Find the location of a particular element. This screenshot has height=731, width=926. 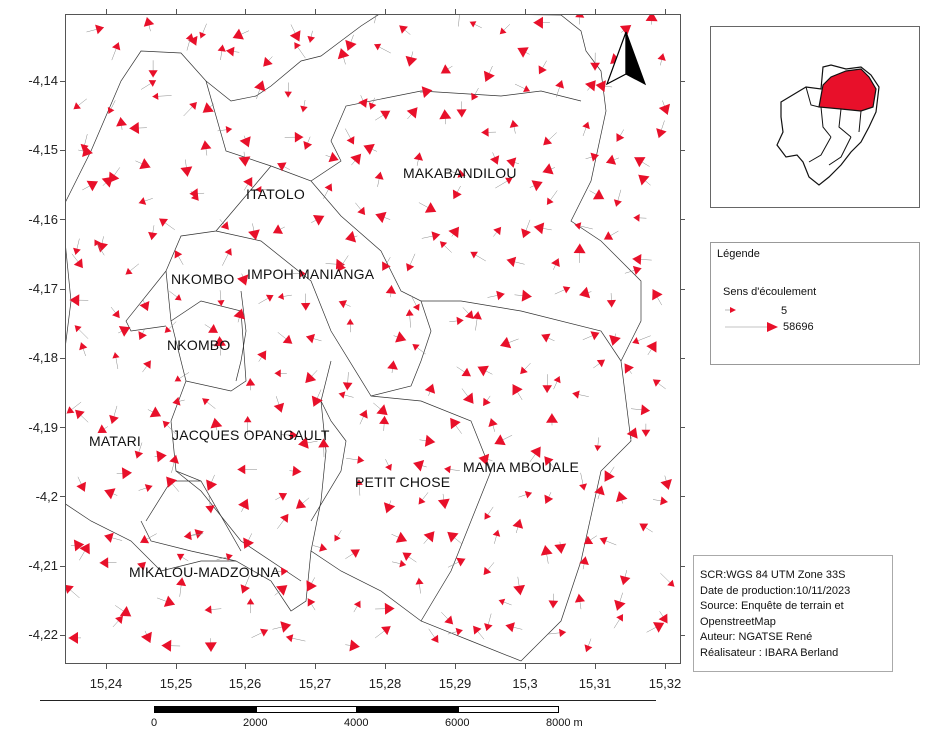

scale-label: 4000 is located at coordinates (356, 723).